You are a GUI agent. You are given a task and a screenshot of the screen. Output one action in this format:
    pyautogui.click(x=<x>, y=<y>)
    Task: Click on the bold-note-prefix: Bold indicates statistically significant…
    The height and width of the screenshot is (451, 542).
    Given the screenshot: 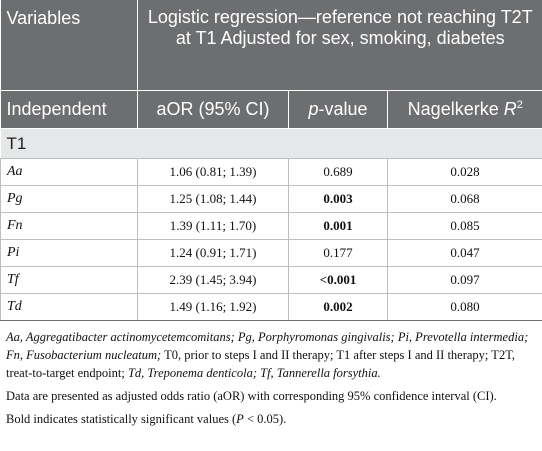 What is the action you would take?
    pyautogui.click(x=121, y=419)
    